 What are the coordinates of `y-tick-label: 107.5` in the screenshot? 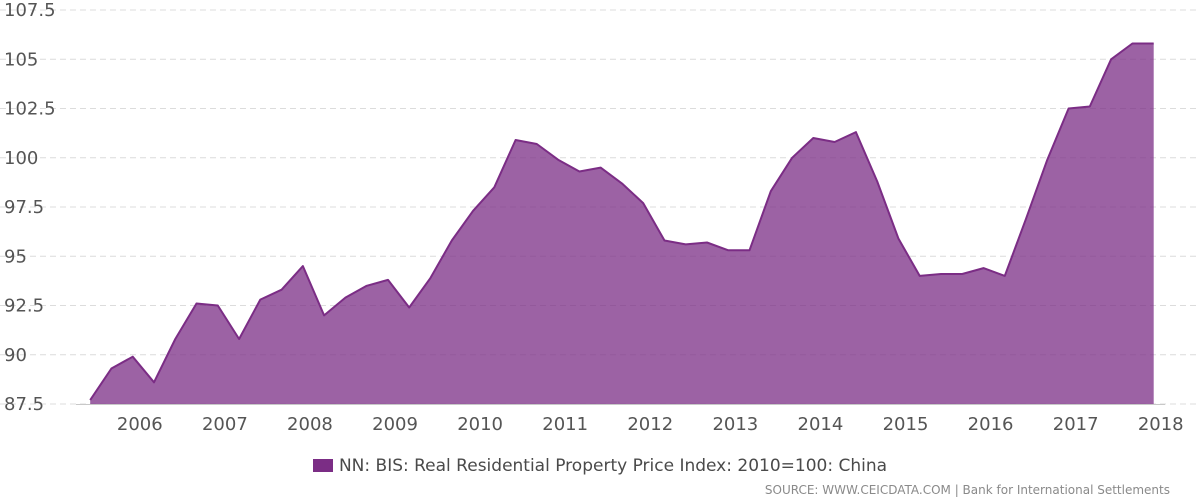 It's located at (30, 10).